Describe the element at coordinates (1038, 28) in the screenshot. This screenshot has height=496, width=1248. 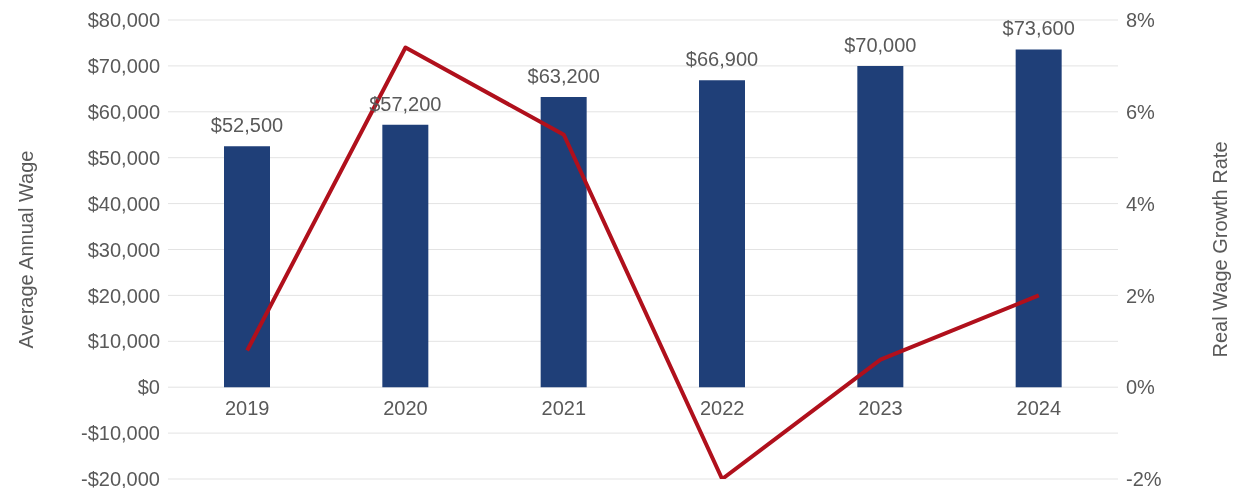
I see `data-label: $73,600` at that location.